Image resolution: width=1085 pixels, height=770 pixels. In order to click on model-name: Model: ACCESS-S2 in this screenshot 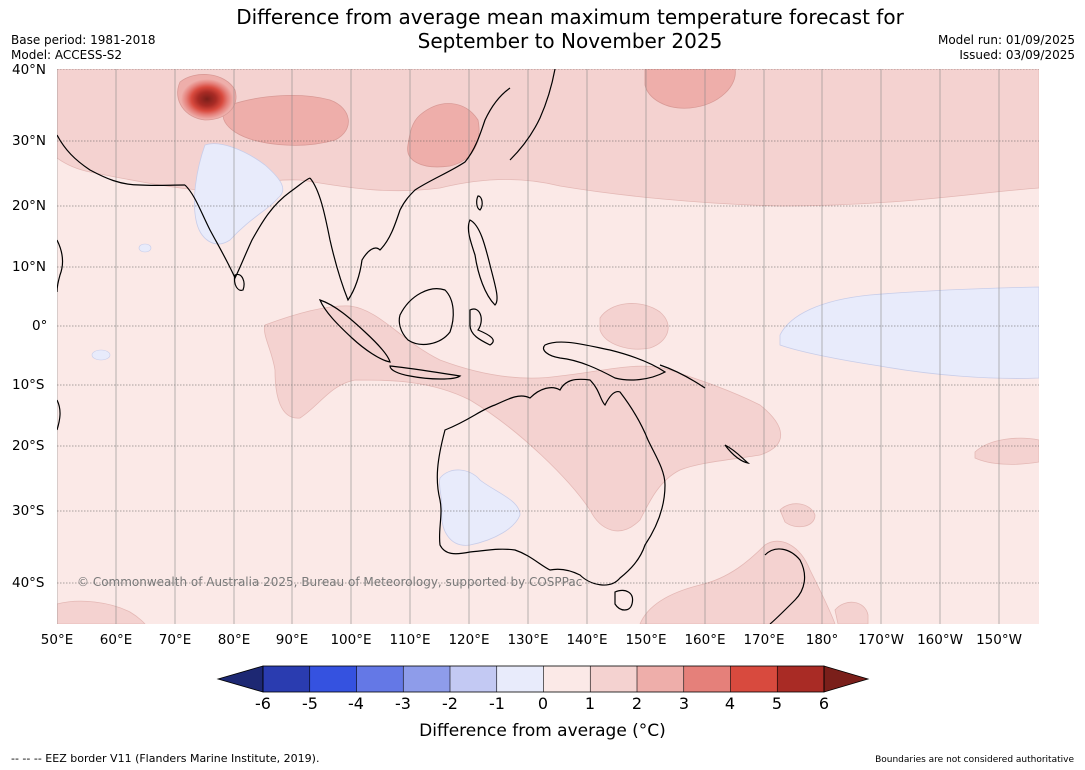, I will do `click(67, 55)`.